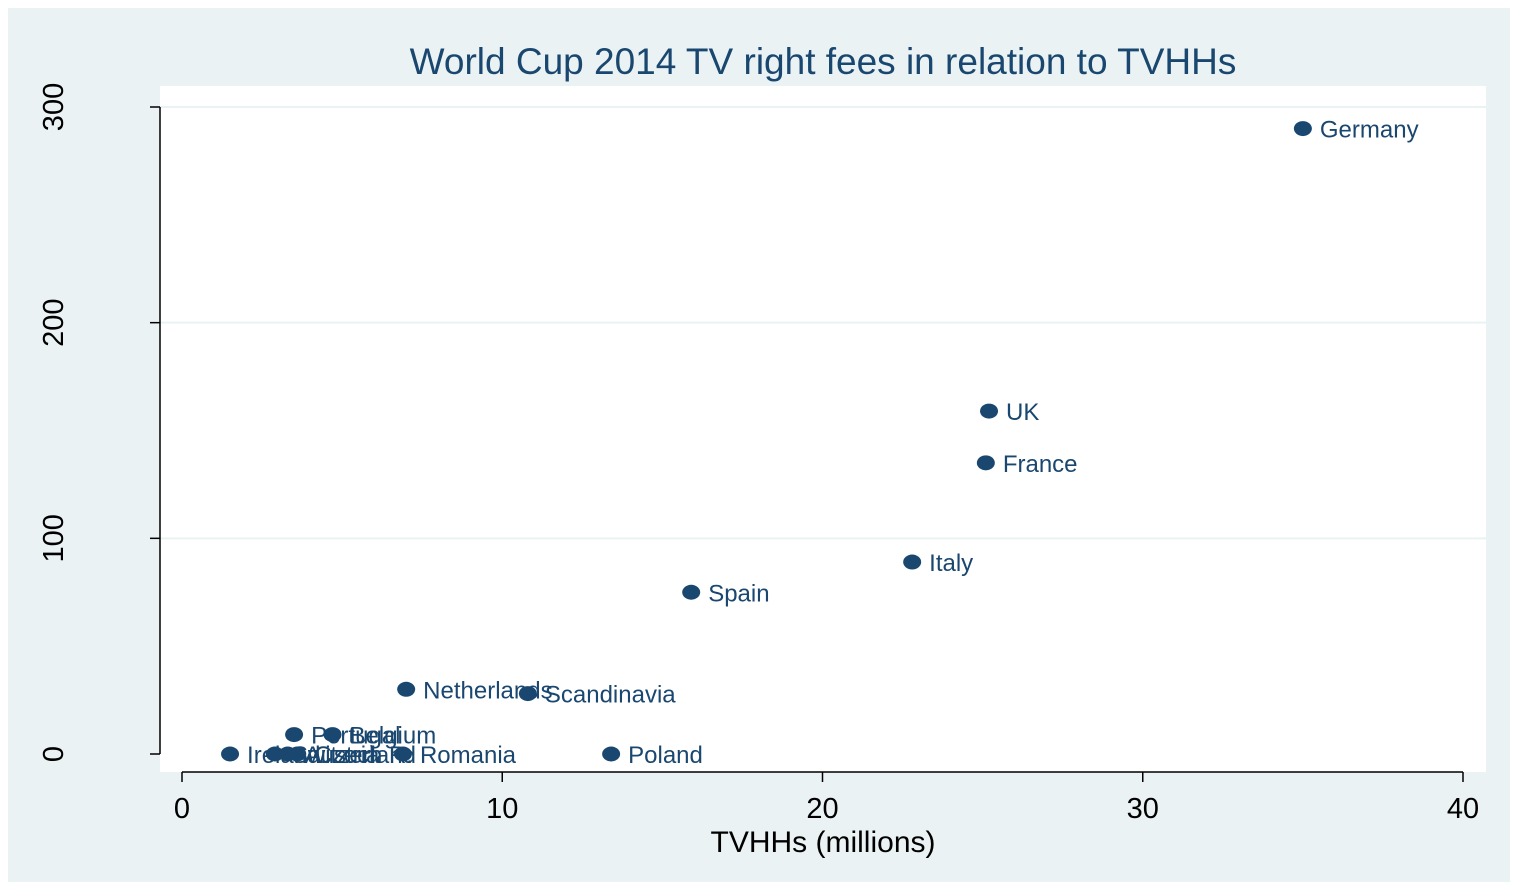 The width and height of the screenshot is (1518, 895). Describe the element at coordinates (182, 809) in the screenshot. I see `x-tick-label: 0` at that location.